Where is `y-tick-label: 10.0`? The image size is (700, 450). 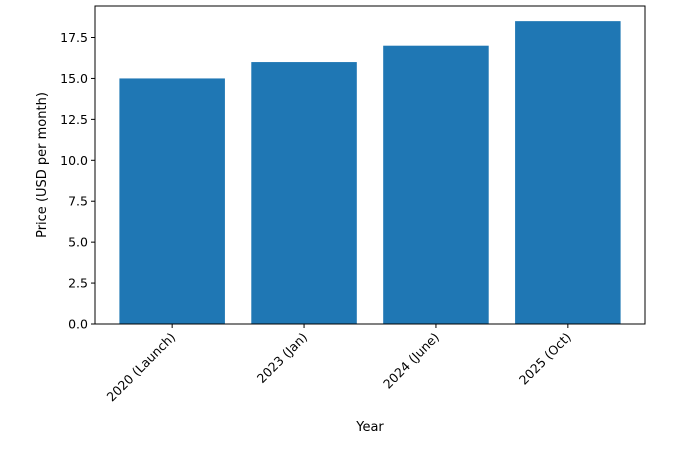
y-tick-label: 10.0 is located at coordinates (74, 160).